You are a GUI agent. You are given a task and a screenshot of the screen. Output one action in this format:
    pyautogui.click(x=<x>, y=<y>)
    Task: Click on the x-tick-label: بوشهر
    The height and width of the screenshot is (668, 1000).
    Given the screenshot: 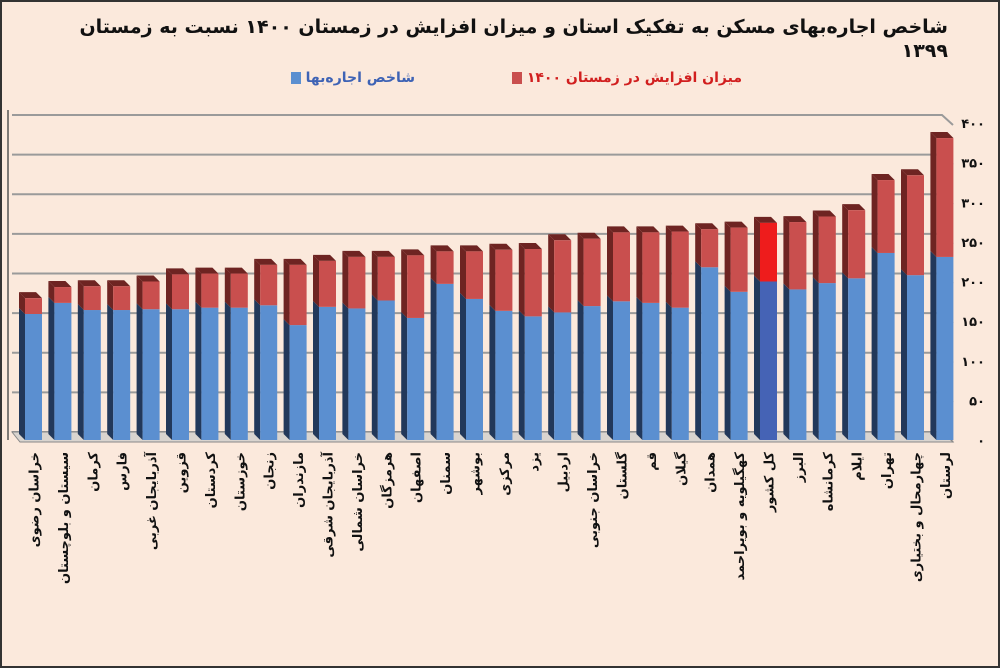 What is the action you would take?
    pyautogui.click(x=476, y=474)
    